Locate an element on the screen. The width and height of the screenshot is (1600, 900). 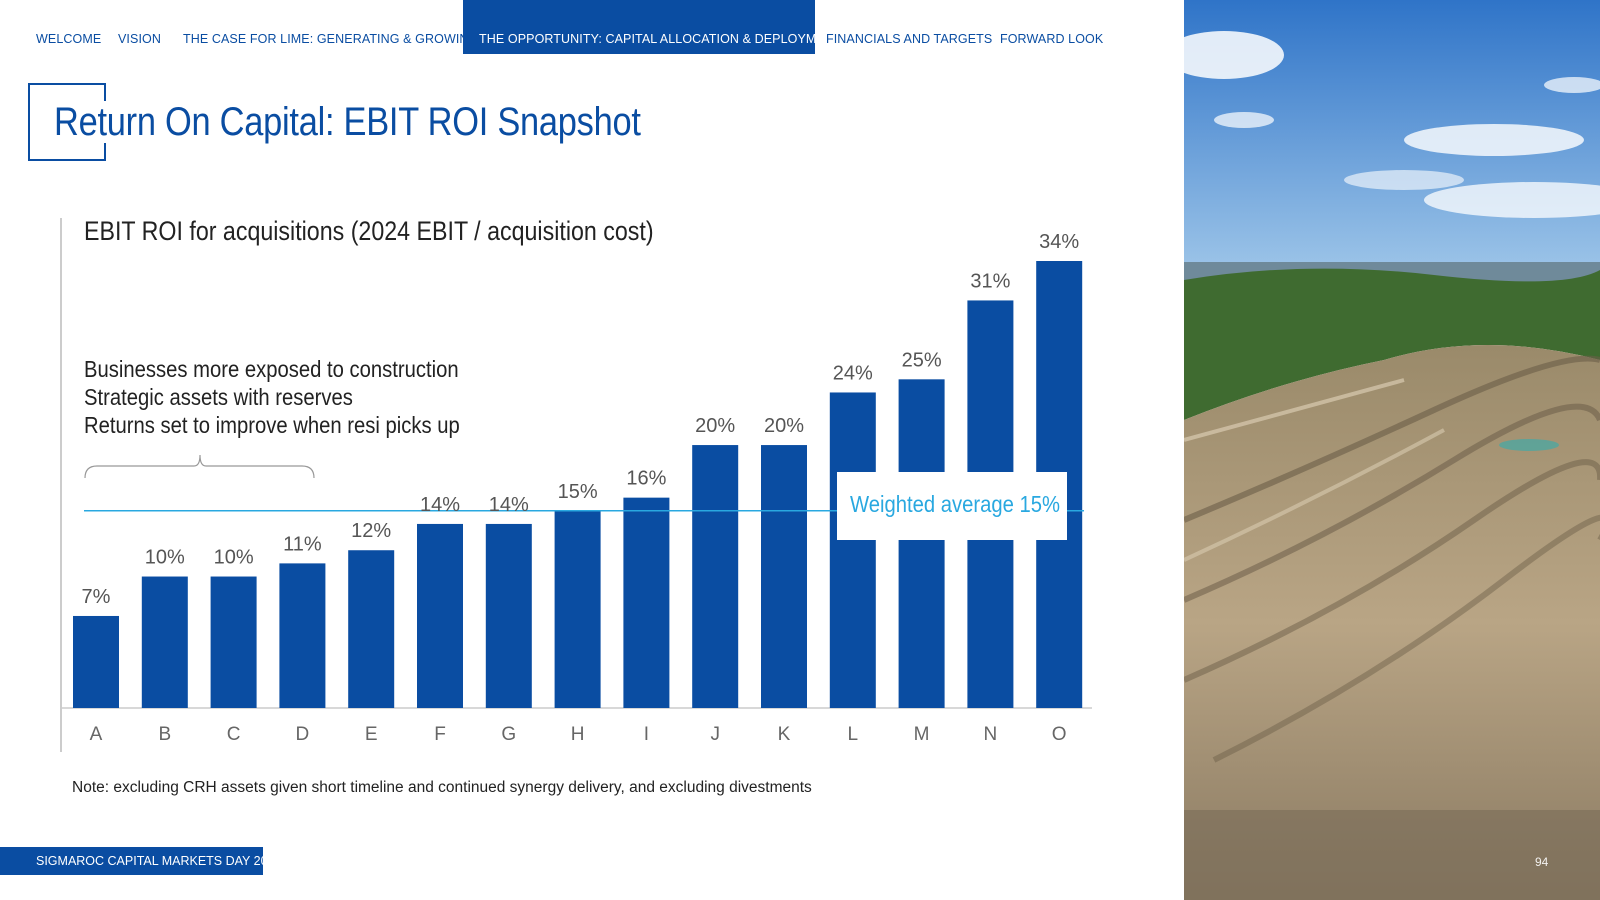
annotation-brace is located at coordinates (199, 466).